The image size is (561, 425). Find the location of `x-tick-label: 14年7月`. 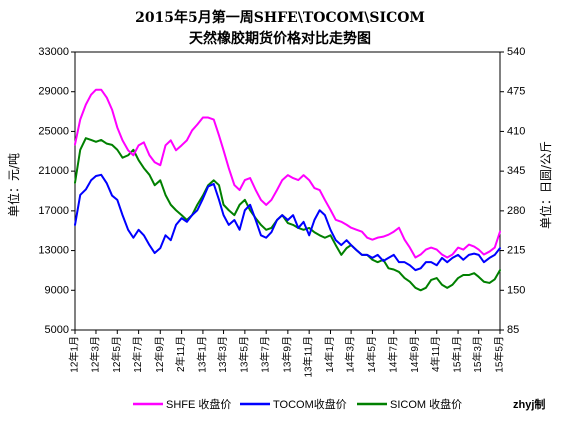

x-tick-label: 14年7月 is located at coordinates (392, 354).